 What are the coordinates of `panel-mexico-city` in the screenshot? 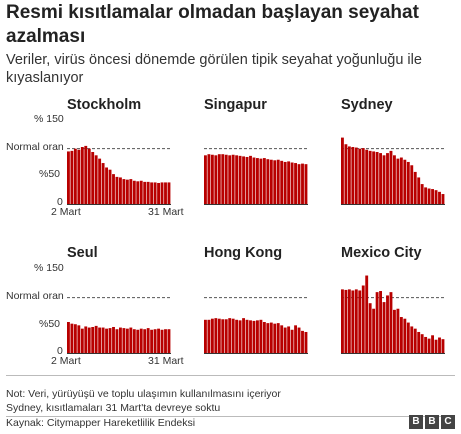 It's located at (393, 314).